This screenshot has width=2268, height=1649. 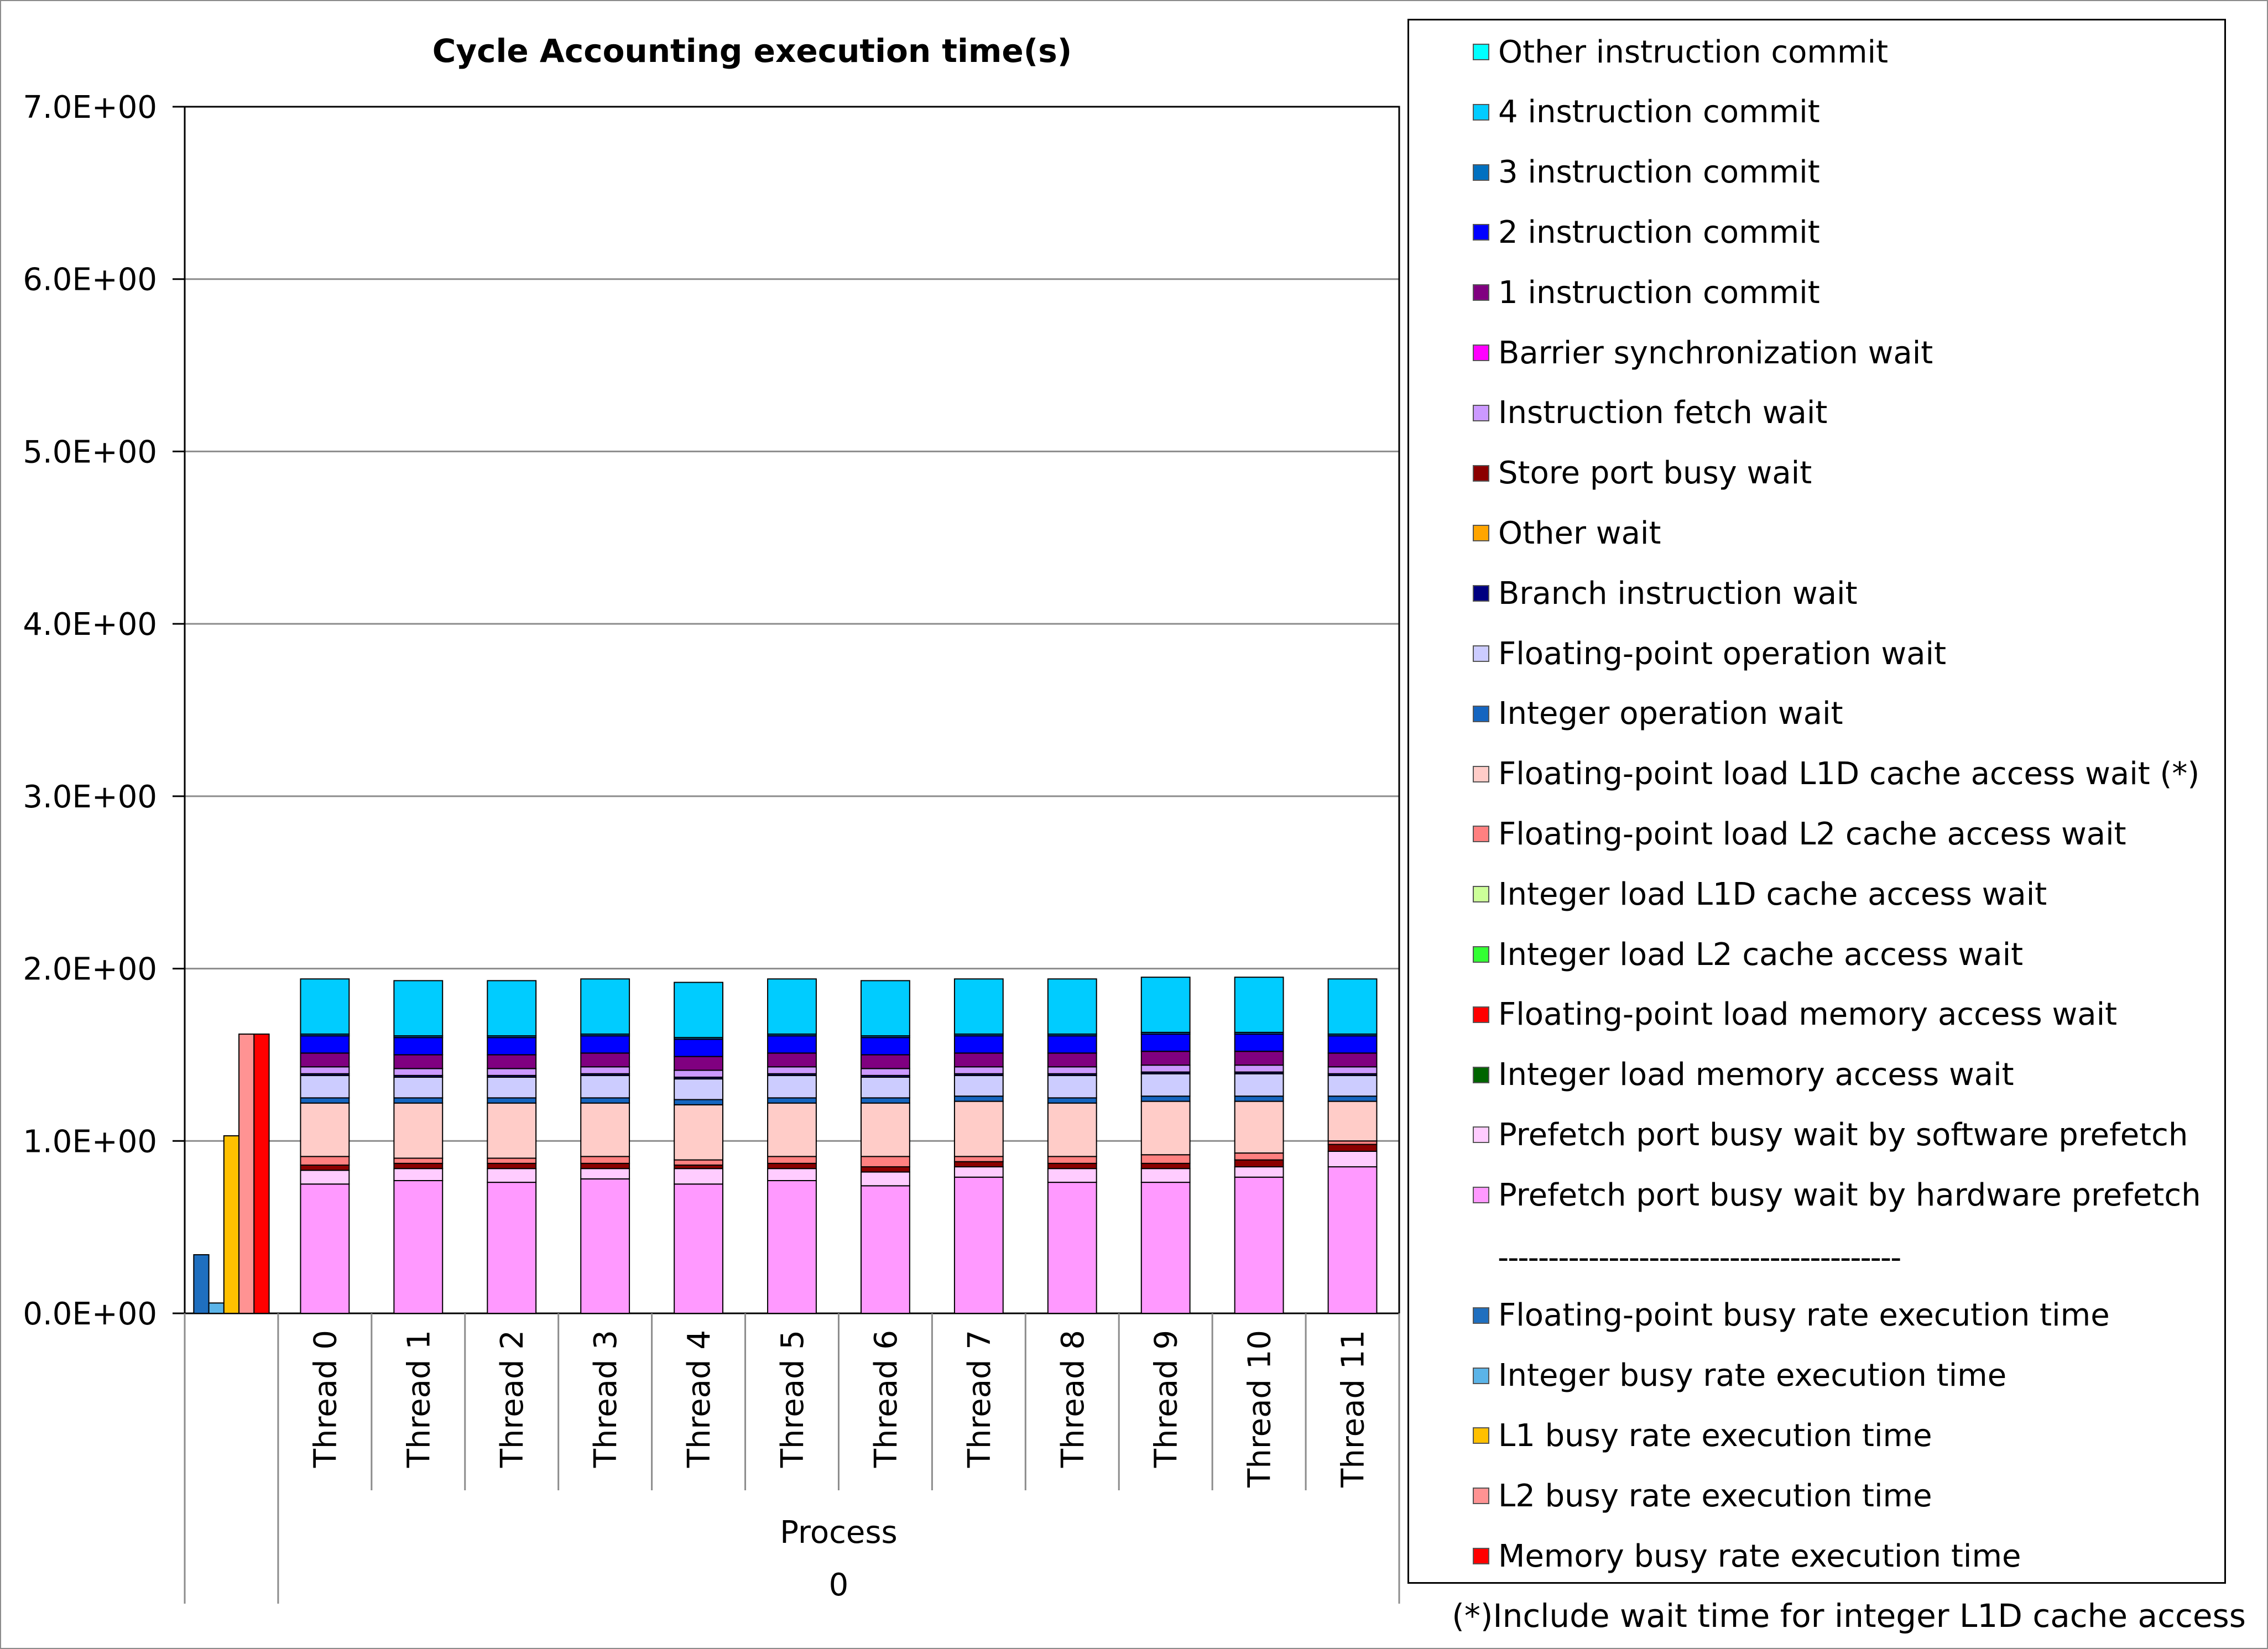 I want to click on legend-label: Other wait, so click(x=1580, y=533).